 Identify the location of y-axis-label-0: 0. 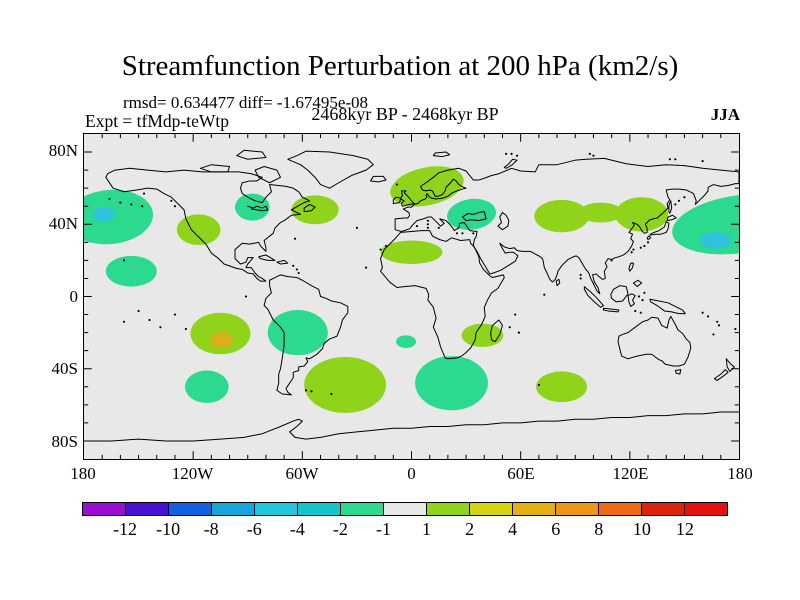
(74, 296).